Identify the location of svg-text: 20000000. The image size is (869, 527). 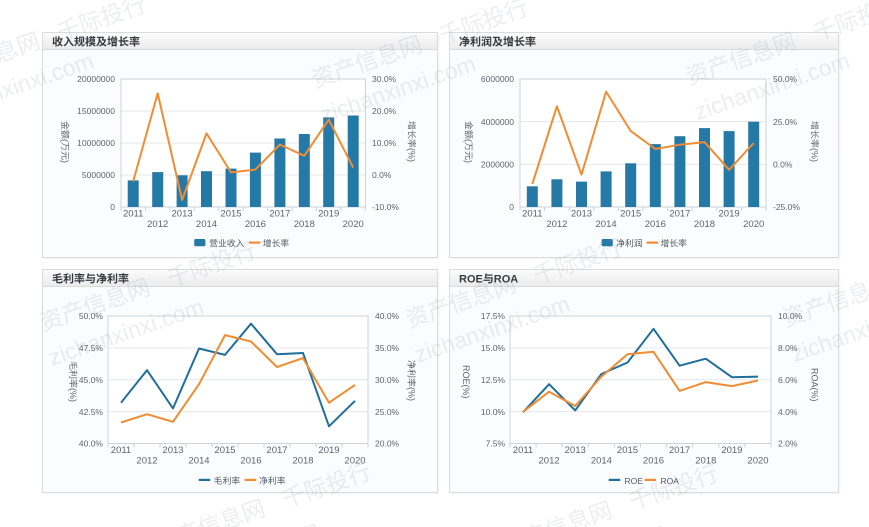
(96, 79).